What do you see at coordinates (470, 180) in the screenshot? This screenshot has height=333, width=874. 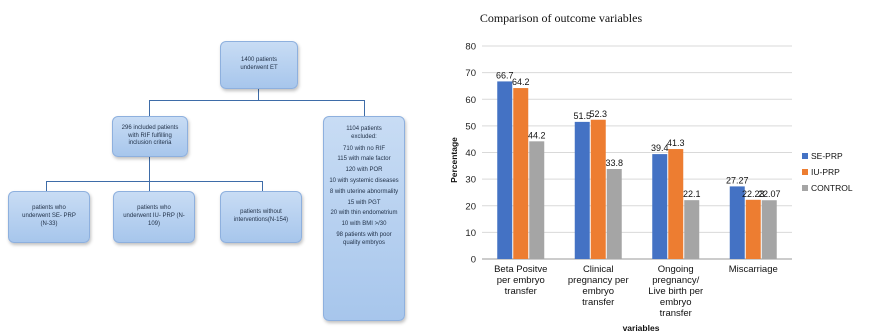 I see `y-tick-label: 30` at bounding box center [470, 180].